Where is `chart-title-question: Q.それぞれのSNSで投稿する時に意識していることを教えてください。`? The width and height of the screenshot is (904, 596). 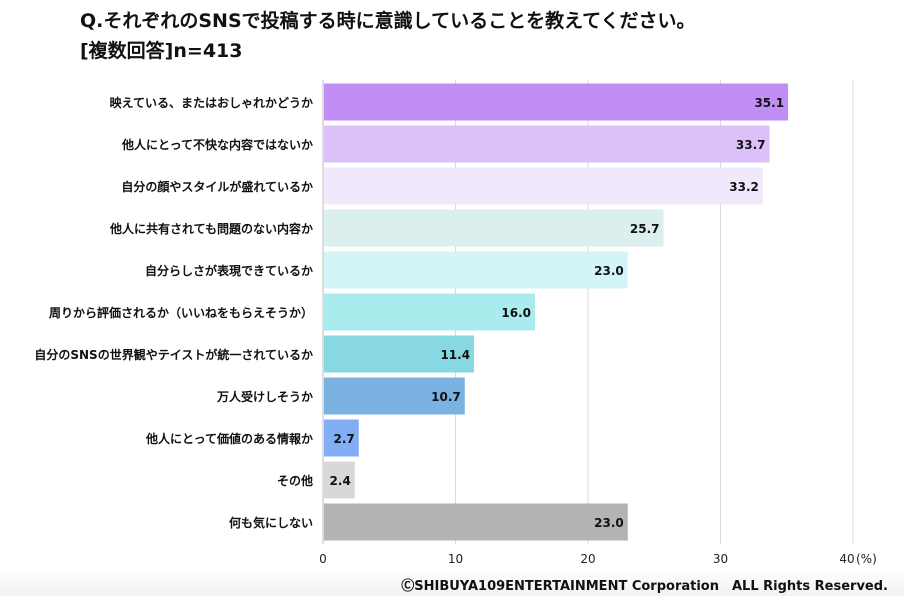 chart-title-question: Q.それぞれのSNSで投稿する時に意識していることを教えてください。 is located at coordinates (388, 21).